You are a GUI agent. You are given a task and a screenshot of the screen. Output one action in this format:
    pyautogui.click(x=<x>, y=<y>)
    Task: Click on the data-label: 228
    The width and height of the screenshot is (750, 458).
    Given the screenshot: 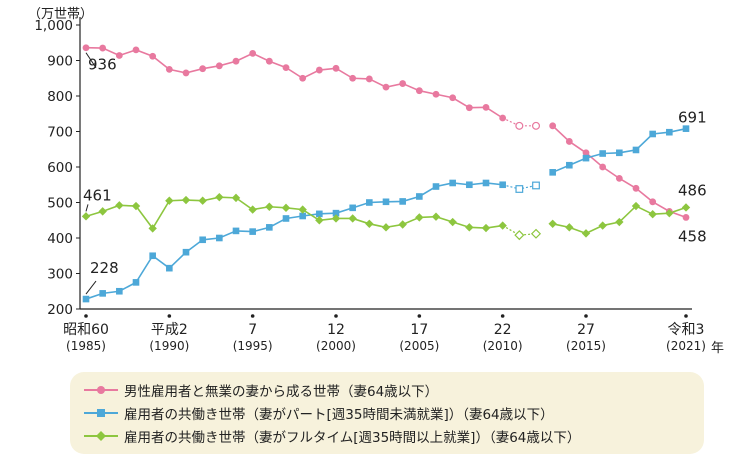 What is the action you would take?
    pyautogui.click(x=104, y=268)
    